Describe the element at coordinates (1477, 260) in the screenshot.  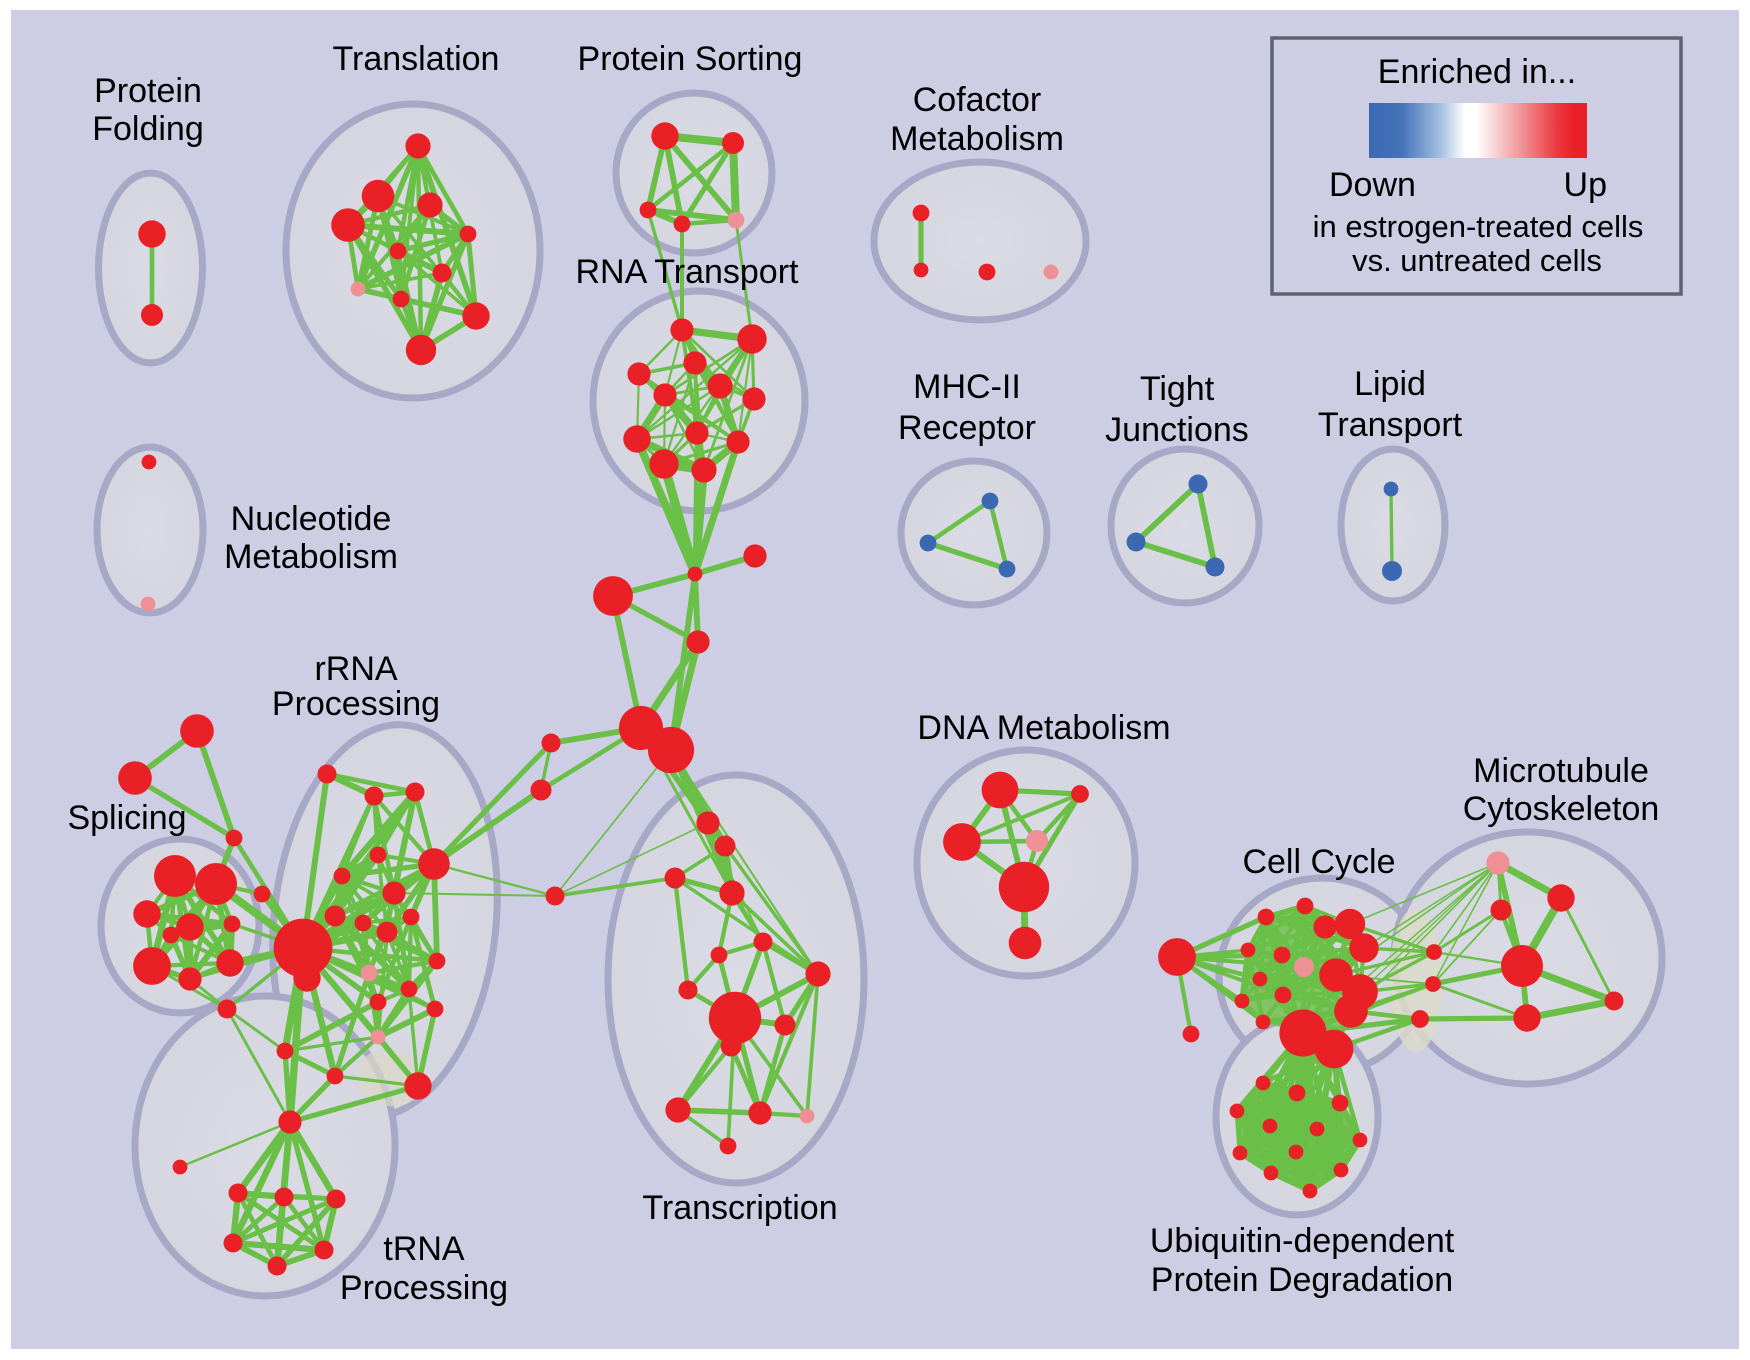
I see `svg-text: vs. untreated cells` at that location.